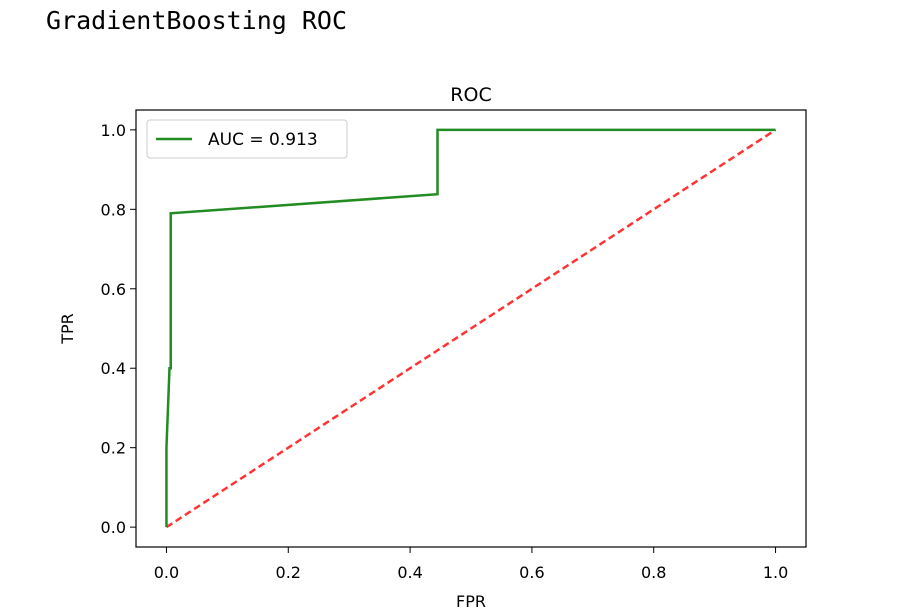 Image resolution: width=912 pixels, height=614 pixels. I want to click on cell-output-text: GradientBoosting ROC, so click(197, 20).